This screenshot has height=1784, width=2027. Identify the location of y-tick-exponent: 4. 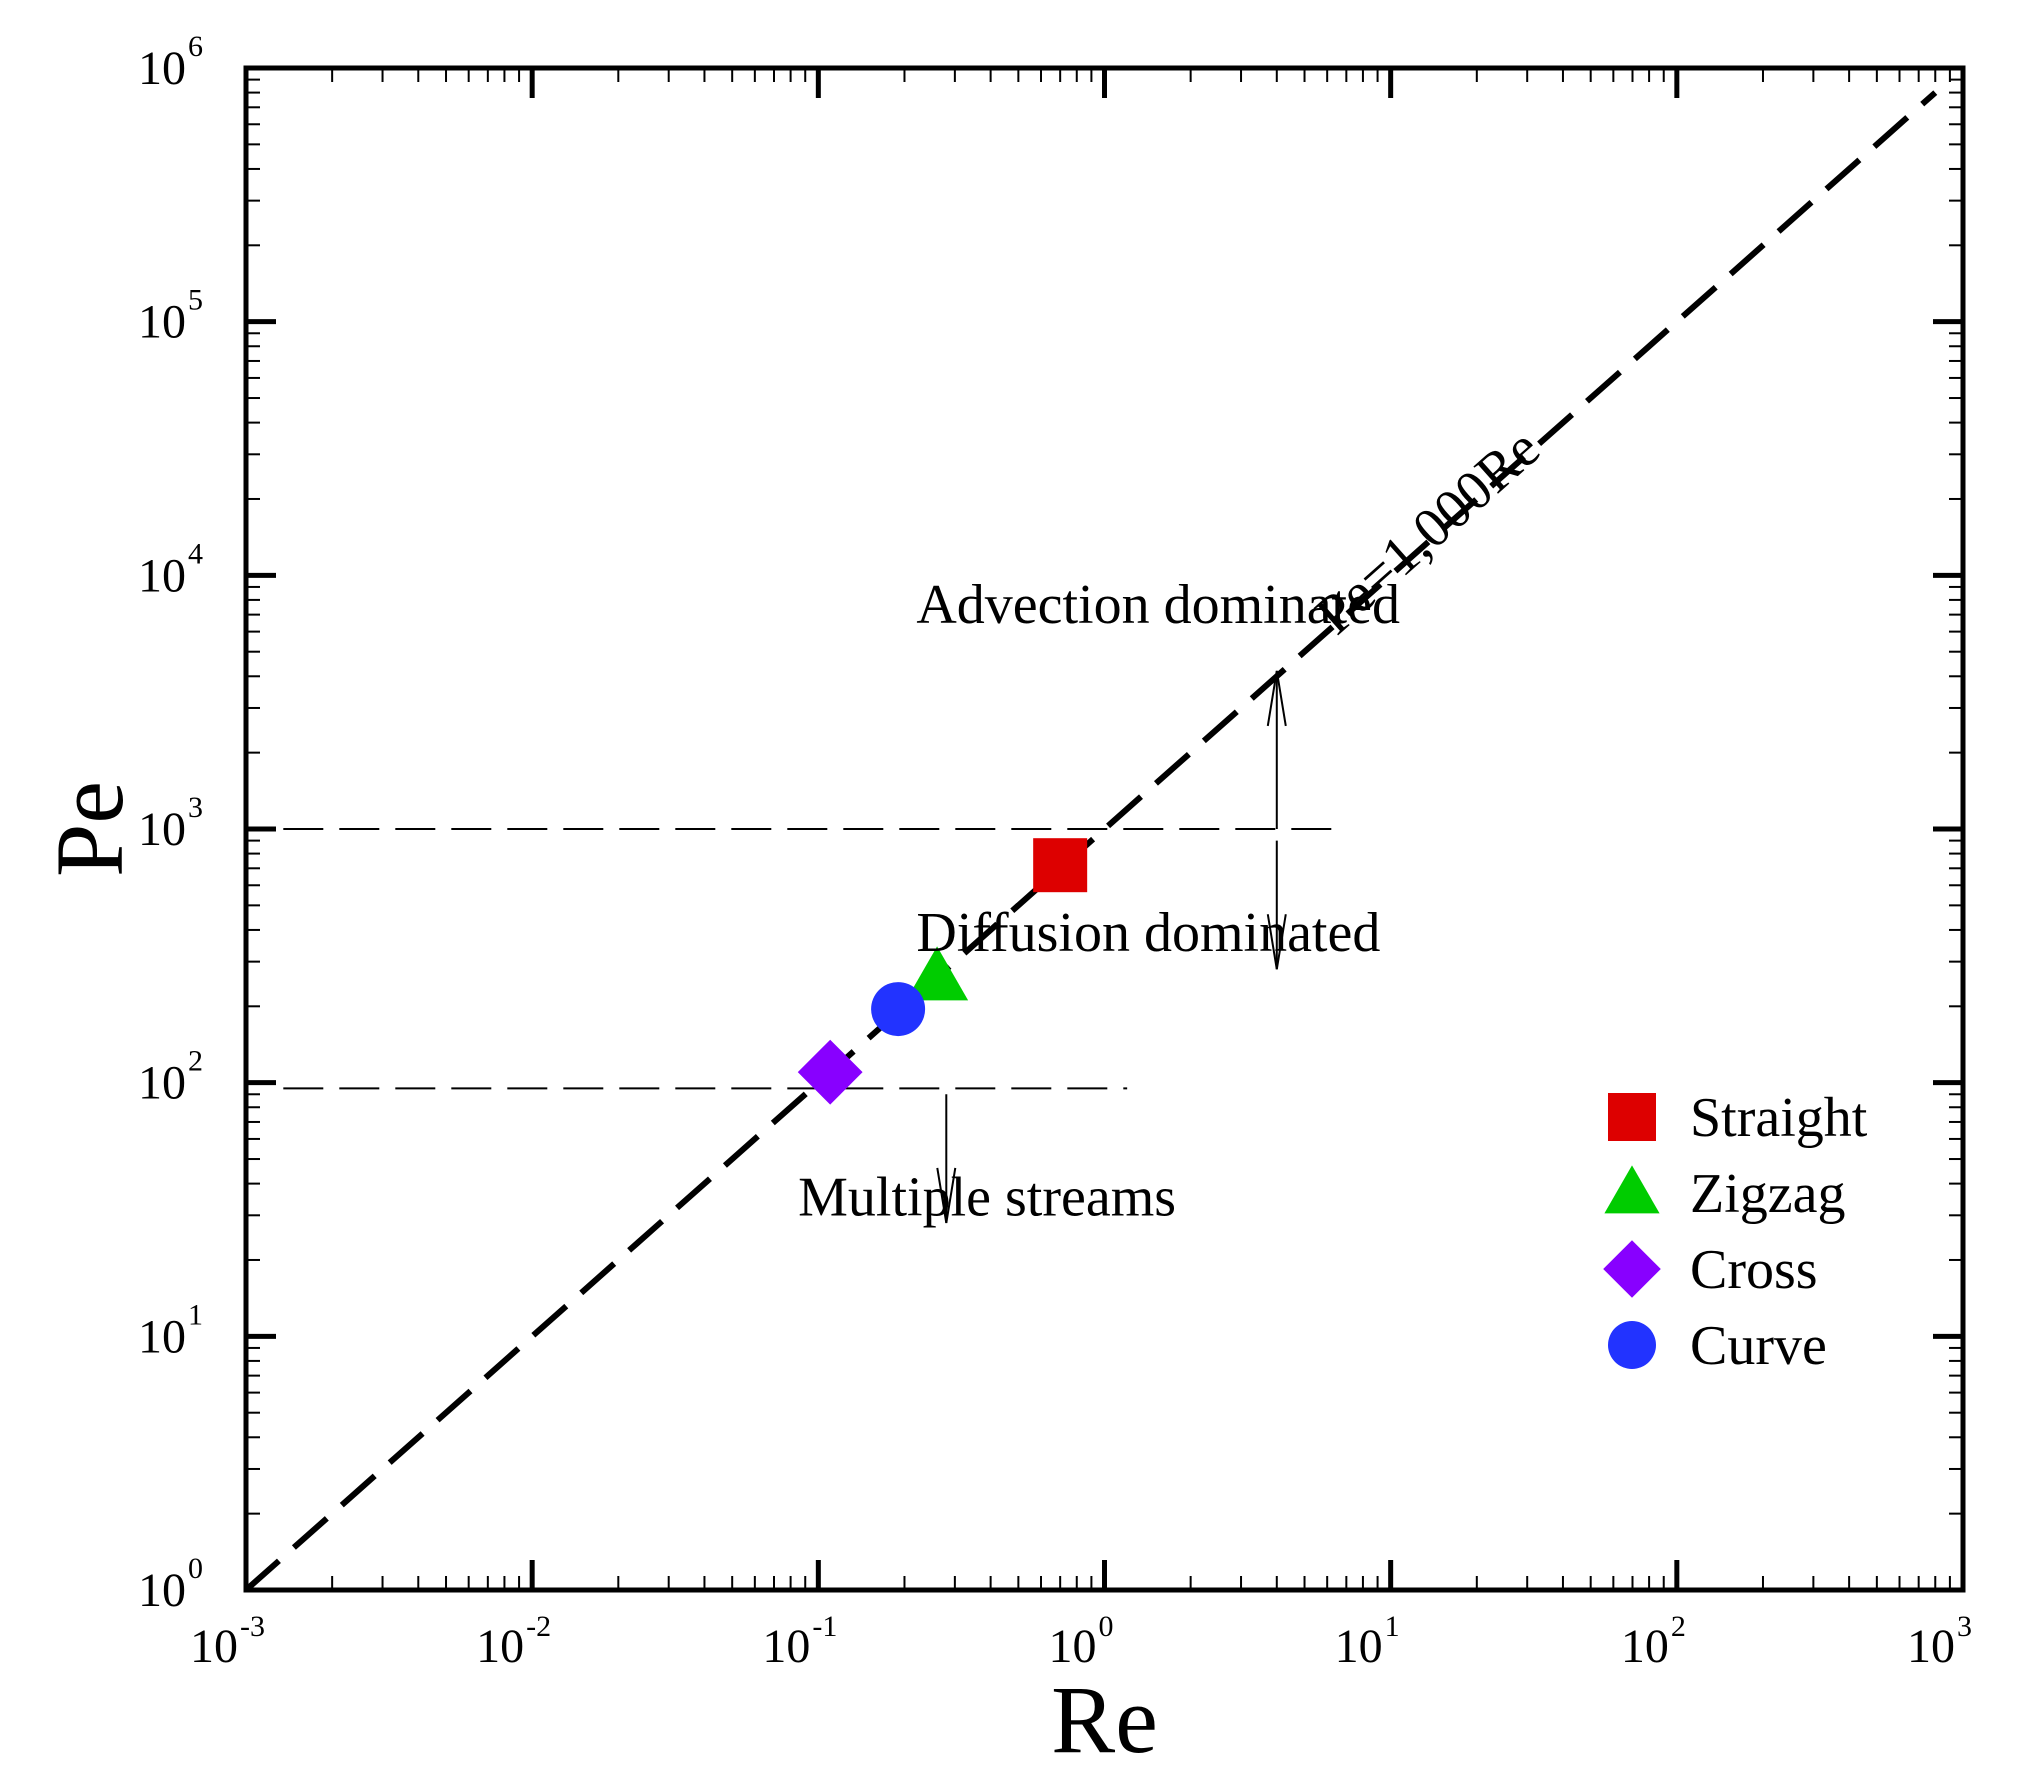
(195, 553).